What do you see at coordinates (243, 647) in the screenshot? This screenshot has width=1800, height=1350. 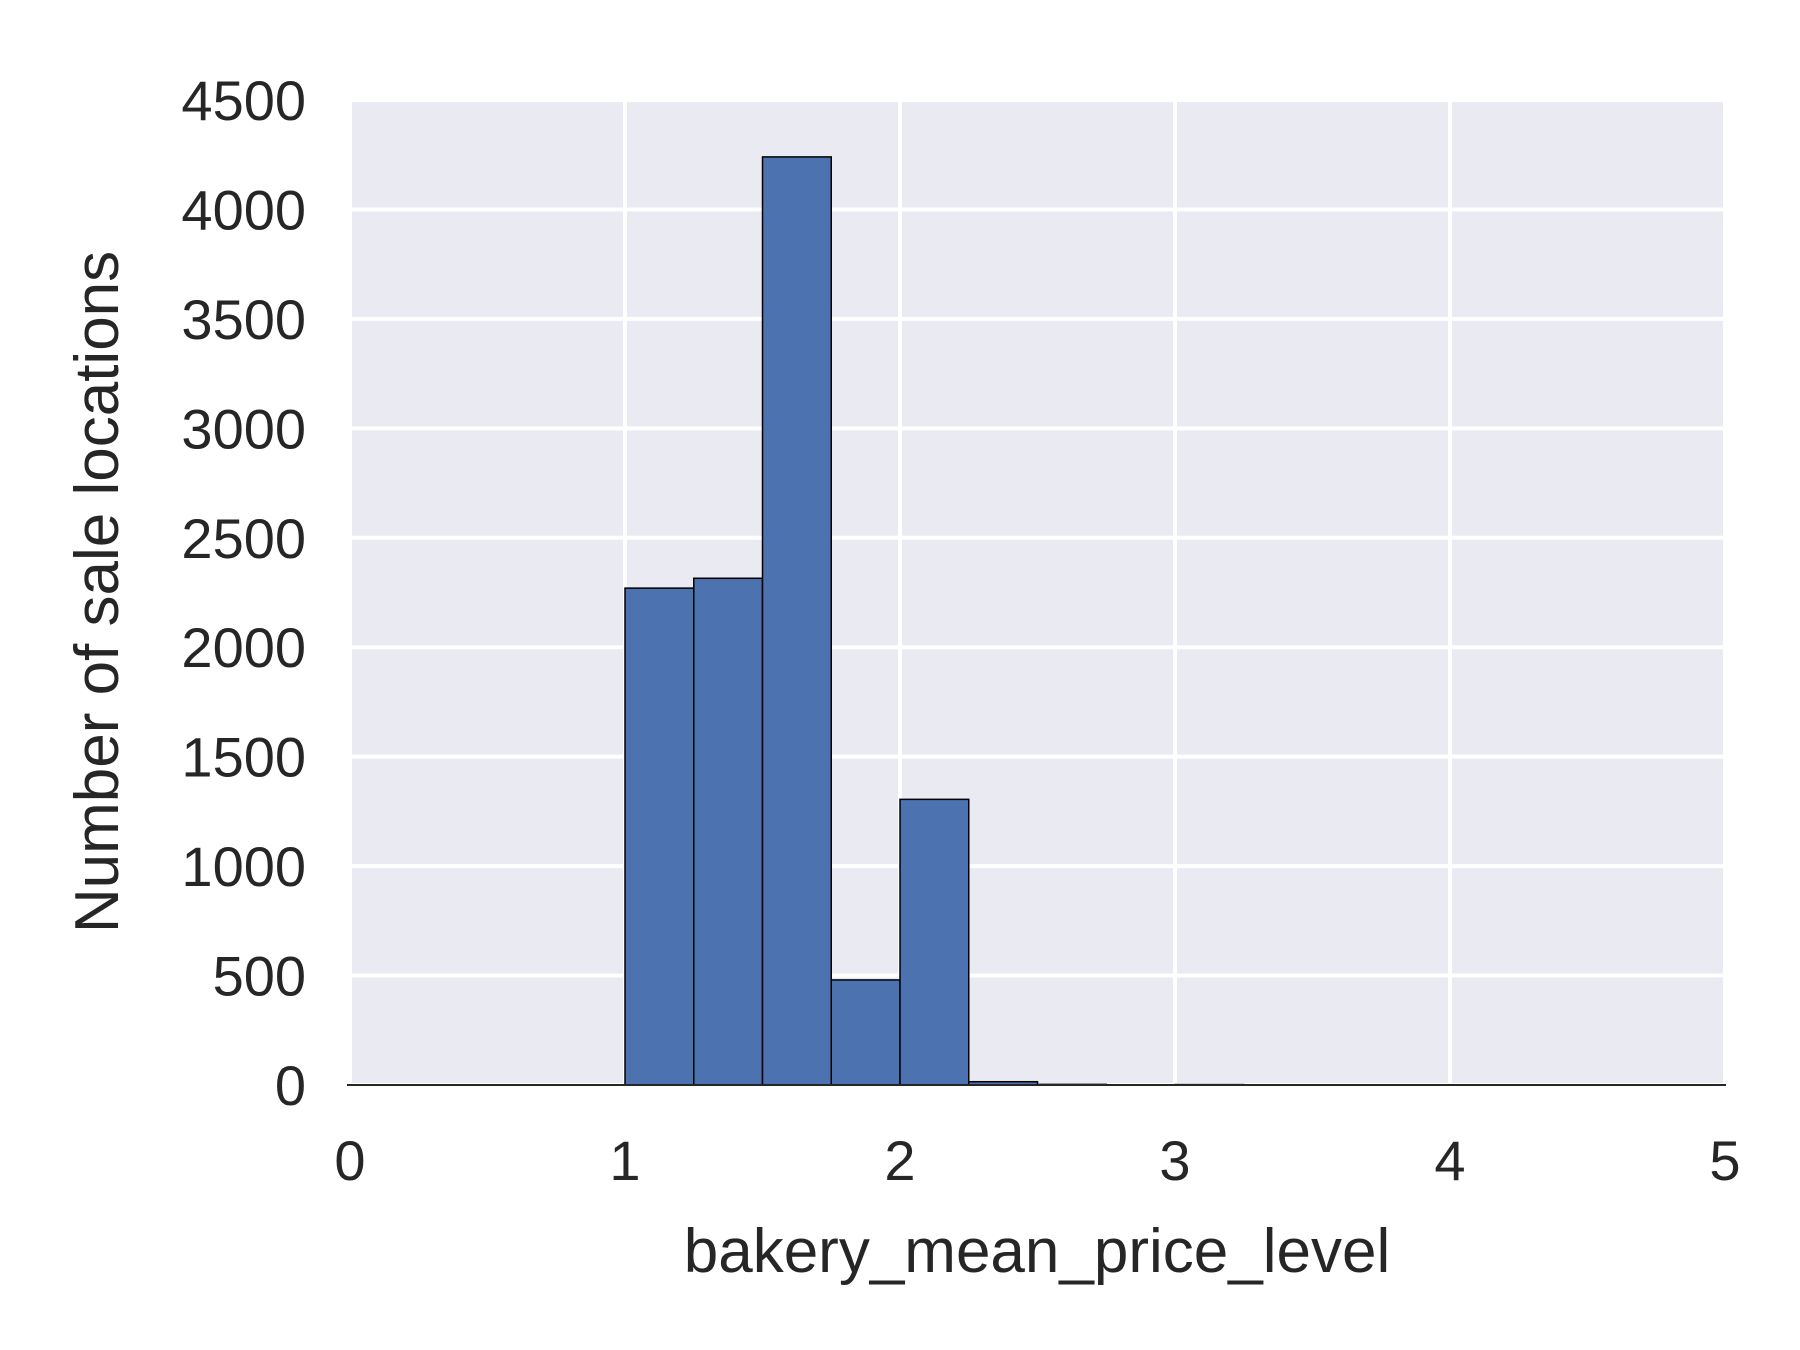 I see `y-tick-label: 2000` at bounding box center [243, 647].